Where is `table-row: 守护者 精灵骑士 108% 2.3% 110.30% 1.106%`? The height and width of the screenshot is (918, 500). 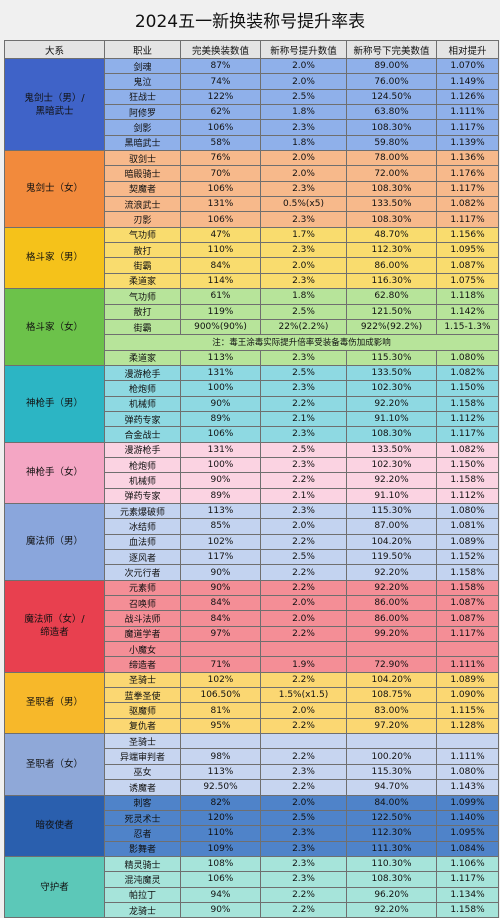
table-row: 守护者 精灵骑士 108% 2.3% 110.30% 1.106% is located at coordinates (251, 886).